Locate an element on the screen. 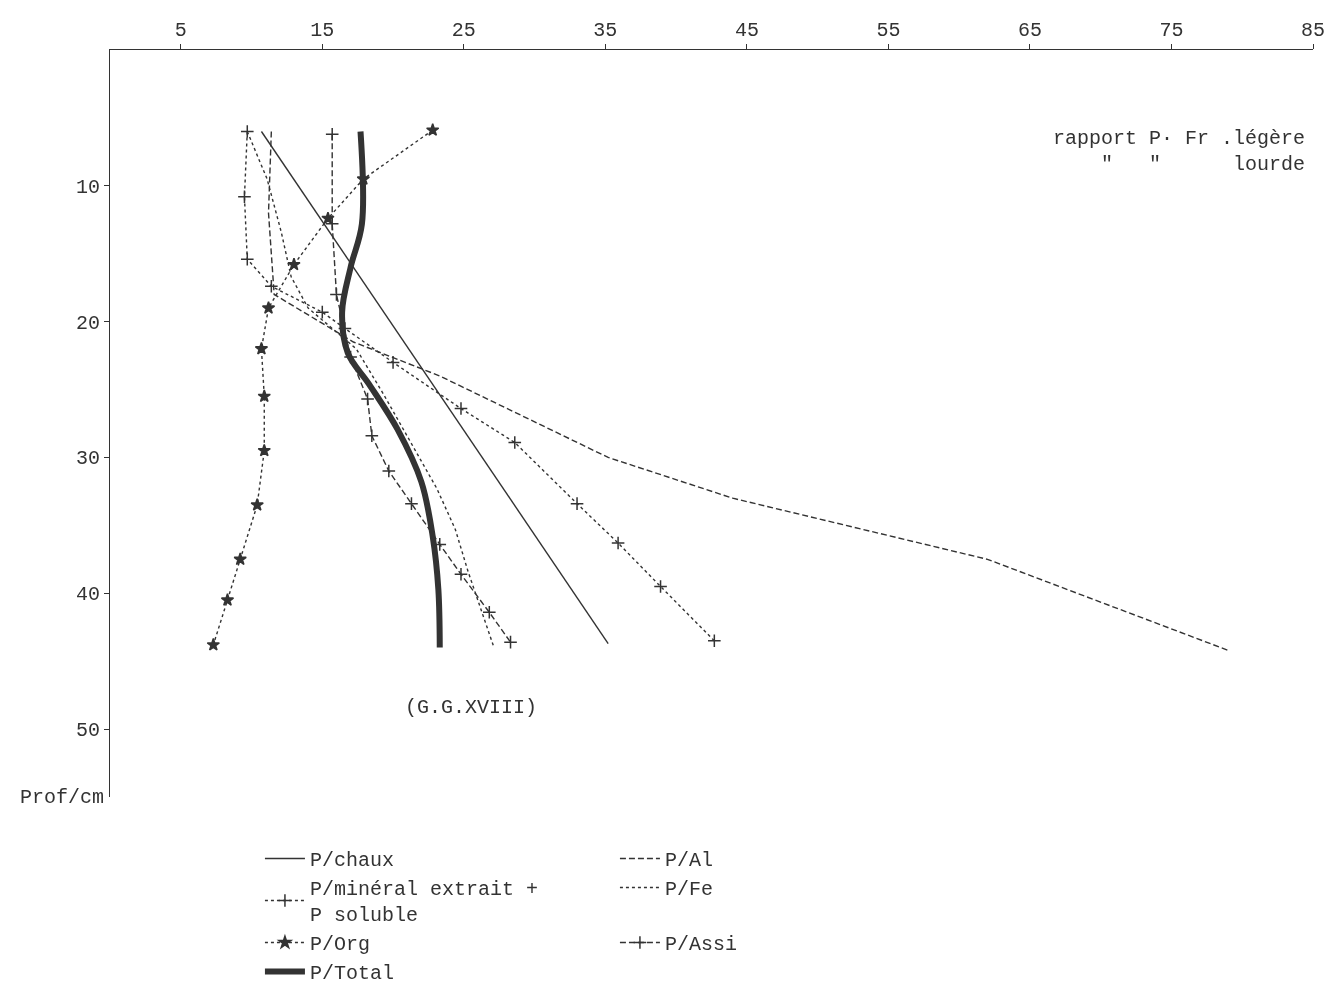  x-tick-label: 55 is located at coordinates (888, 30).